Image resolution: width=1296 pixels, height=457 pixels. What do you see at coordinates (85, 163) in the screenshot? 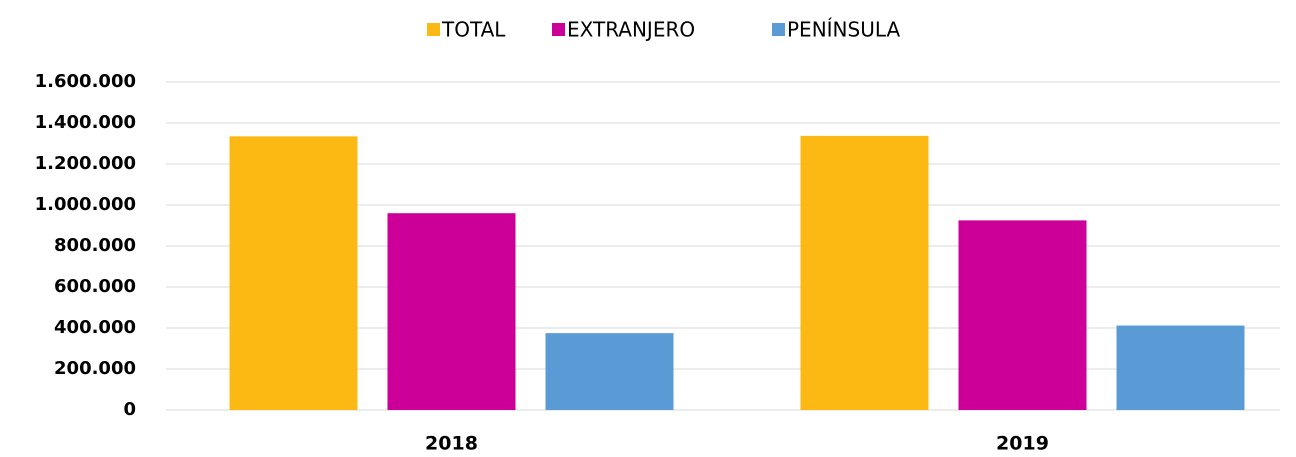
I see `y-tick-label: 1.200.000` at bounding box center [85, 163].